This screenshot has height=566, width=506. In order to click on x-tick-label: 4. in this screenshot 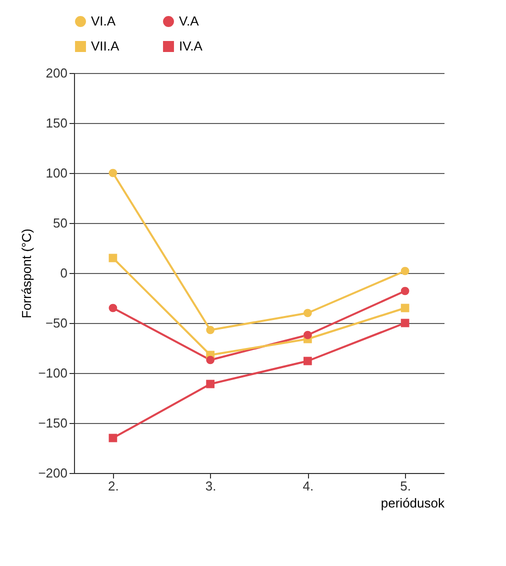, I will do `click(308, 486)`.